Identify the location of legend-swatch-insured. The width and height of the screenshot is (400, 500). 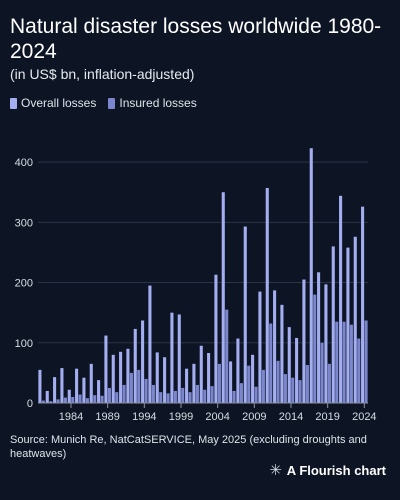
(112, 103).